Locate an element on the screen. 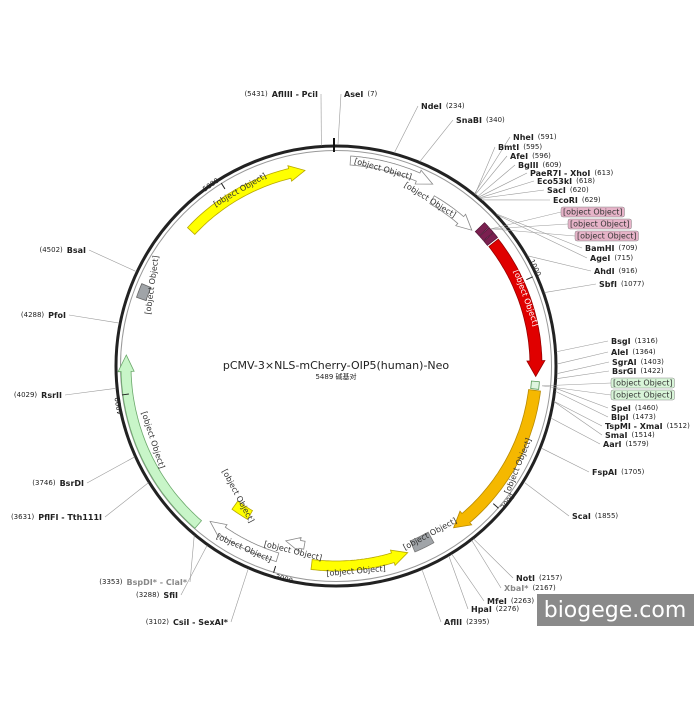 This screenshot has width=700, height=704. site-position: (2276) is located at coordinates (508, 609).